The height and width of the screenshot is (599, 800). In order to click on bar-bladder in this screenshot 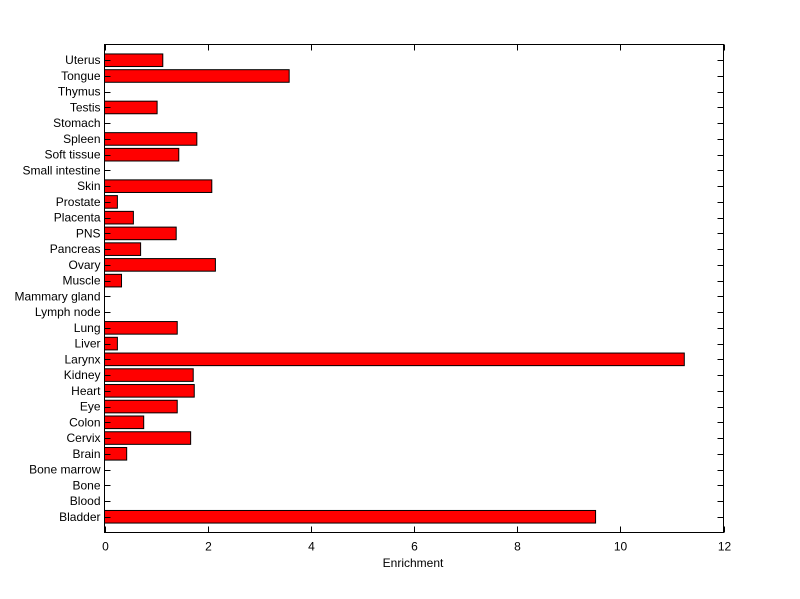, I will do `click(350, 516)`.